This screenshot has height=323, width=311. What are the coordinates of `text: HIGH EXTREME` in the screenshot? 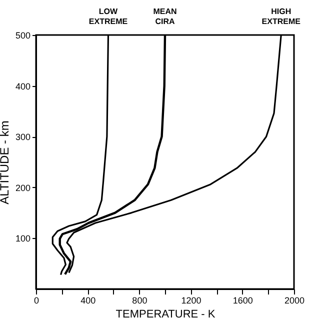 It's located at (282, 16).